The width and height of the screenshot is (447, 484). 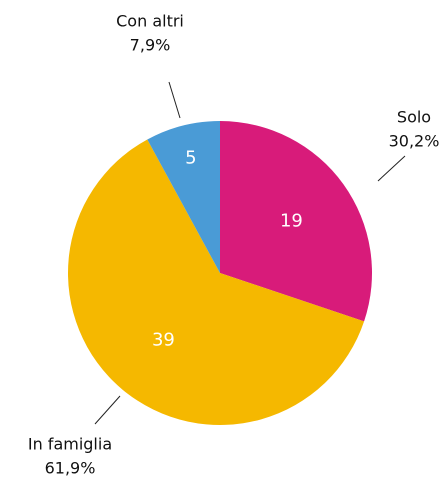 I want to click on slice-percent: 61,9%, so click(x=70, y=468).